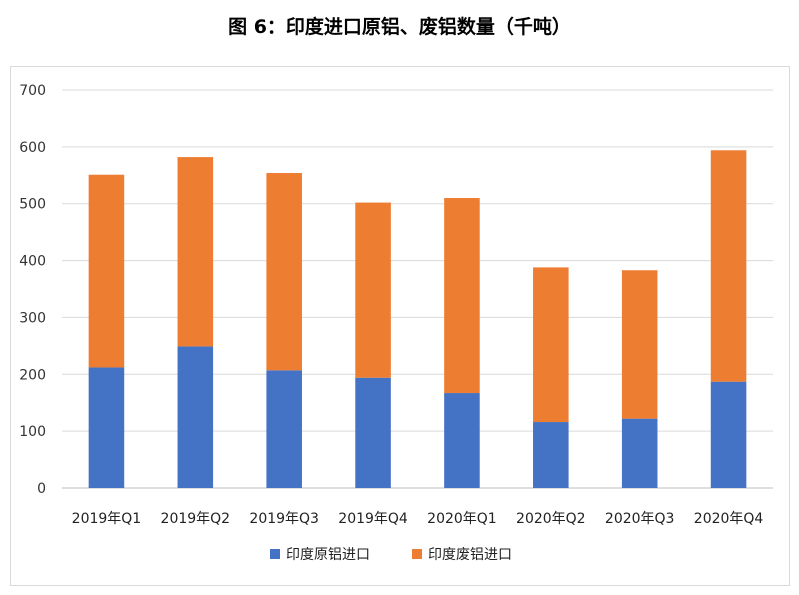 Image resolution: width=799 pixels, height=595 pixels. I want to click on y-tick-label: 0, so click(41, 489).